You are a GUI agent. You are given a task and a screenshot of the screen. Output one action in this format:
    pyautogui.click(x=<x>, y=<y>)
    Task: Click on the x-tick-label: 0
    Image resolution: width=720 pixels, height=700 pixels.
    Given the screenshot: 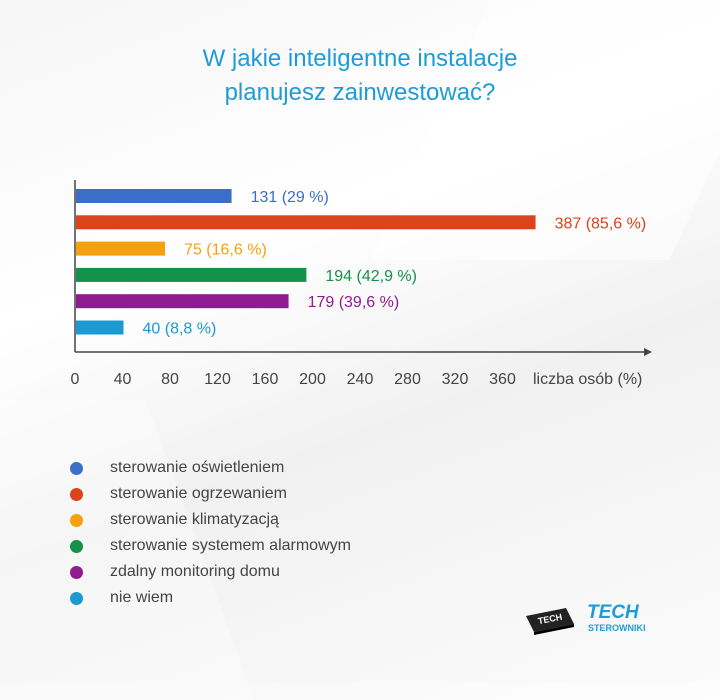 What is the action you would take?
    pyautogui.click(x=75, y=379)
    